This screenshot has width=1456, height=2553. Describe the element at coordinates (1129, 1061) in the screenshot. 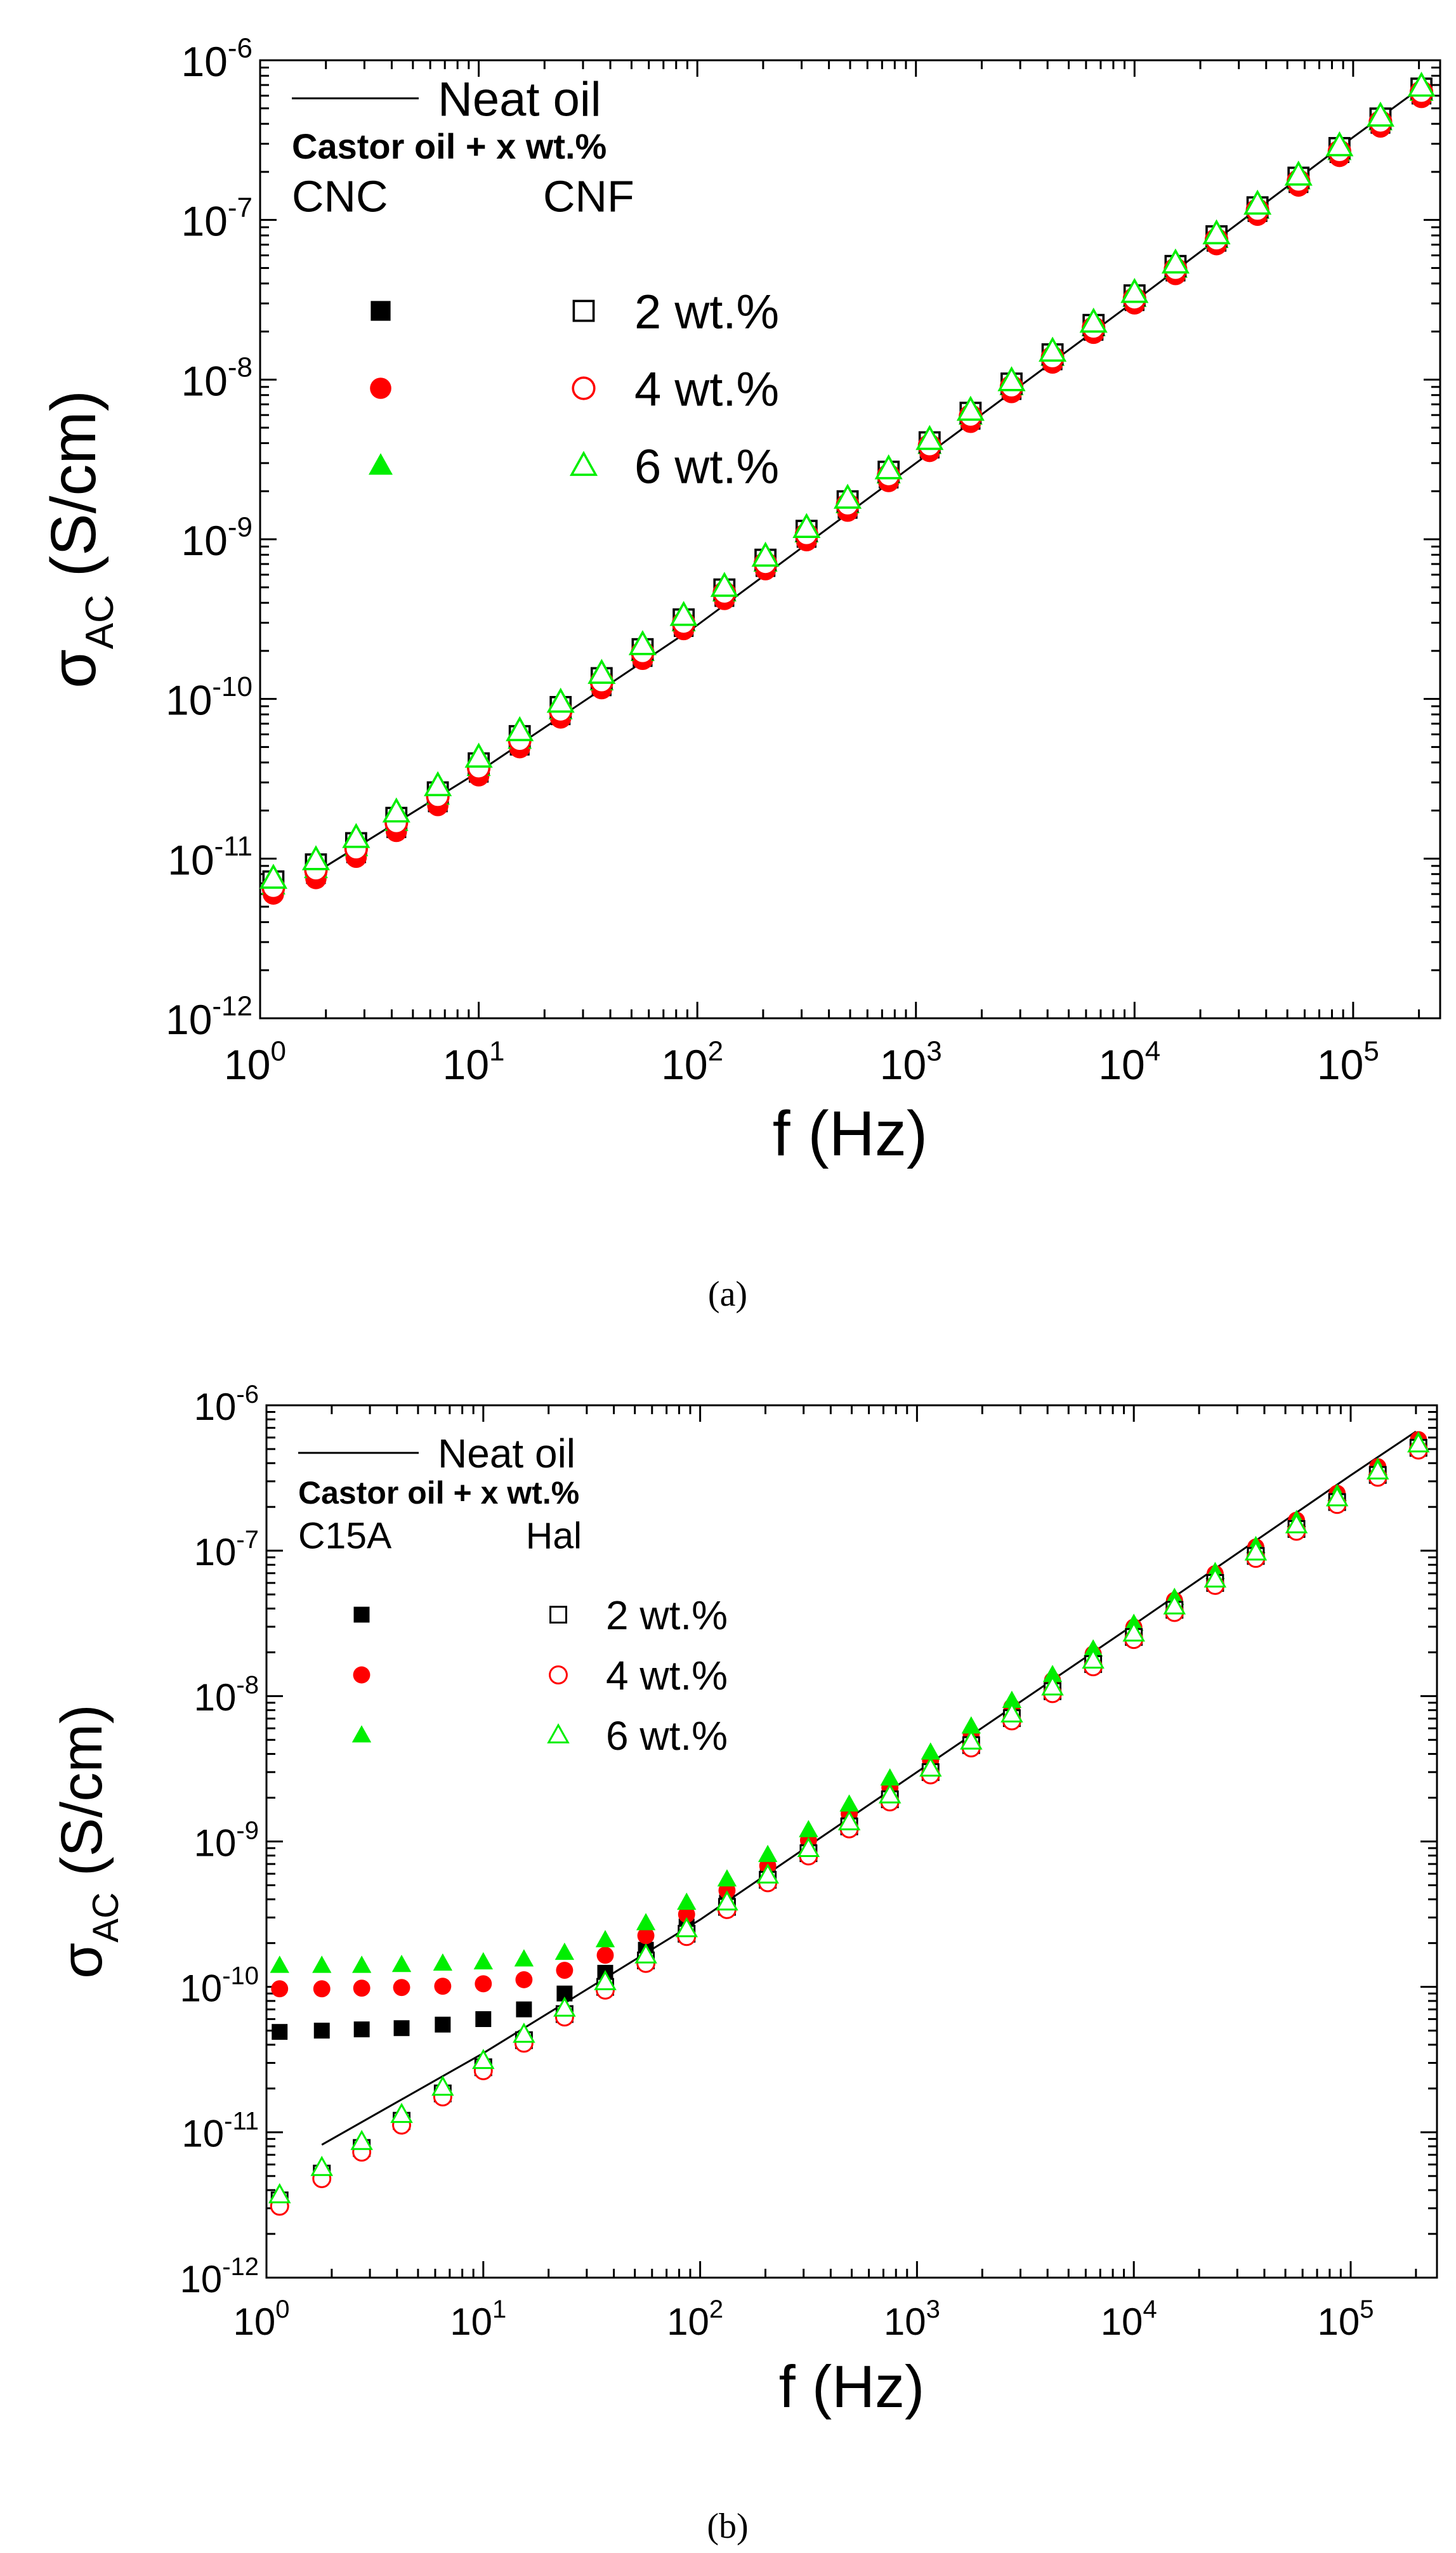

I see `x-tick-label: 10⁴` at that location.